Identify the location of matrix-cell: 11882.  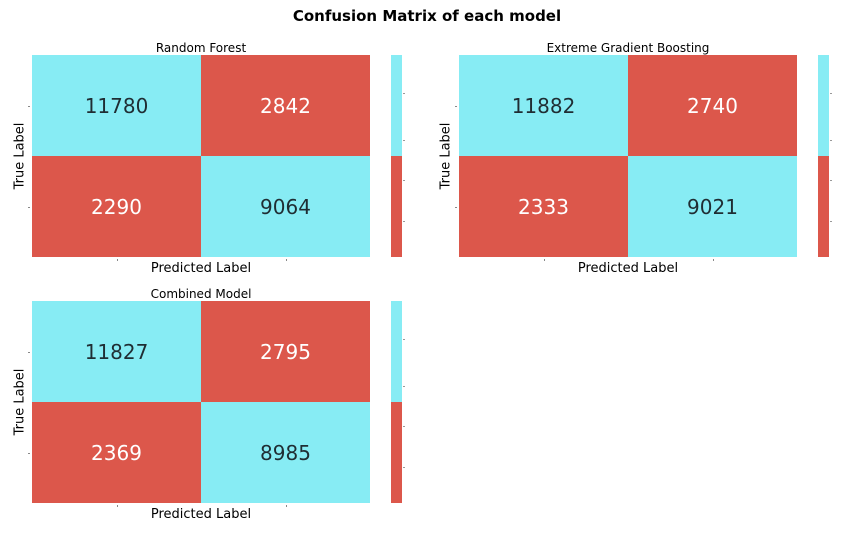
(543, 105).